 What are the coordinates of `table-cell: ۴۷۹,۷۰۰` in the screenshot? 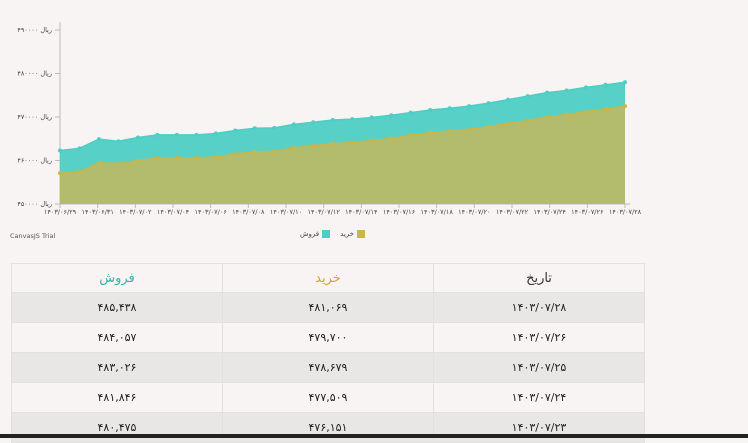 It's located at (328, 337).